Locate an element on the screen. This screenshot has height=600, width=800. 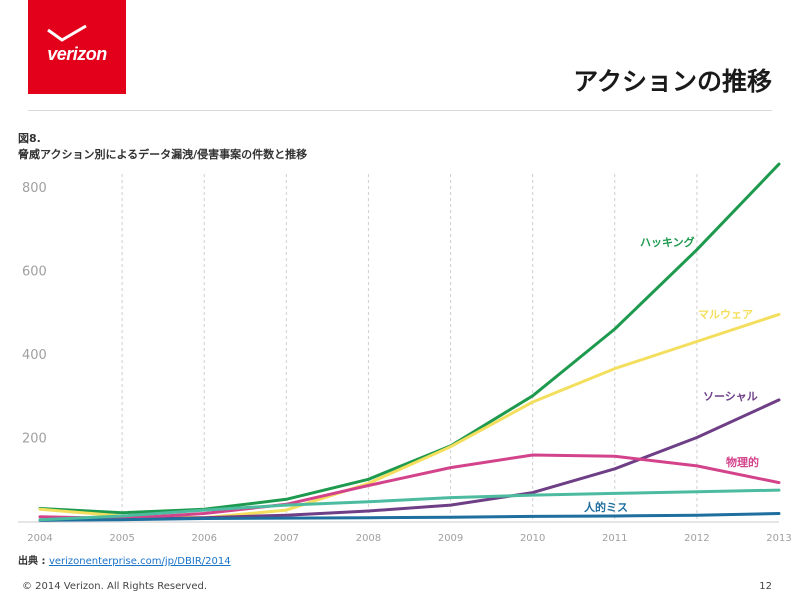
x-tick-label: 2012 is located at coordinates (696, 538).